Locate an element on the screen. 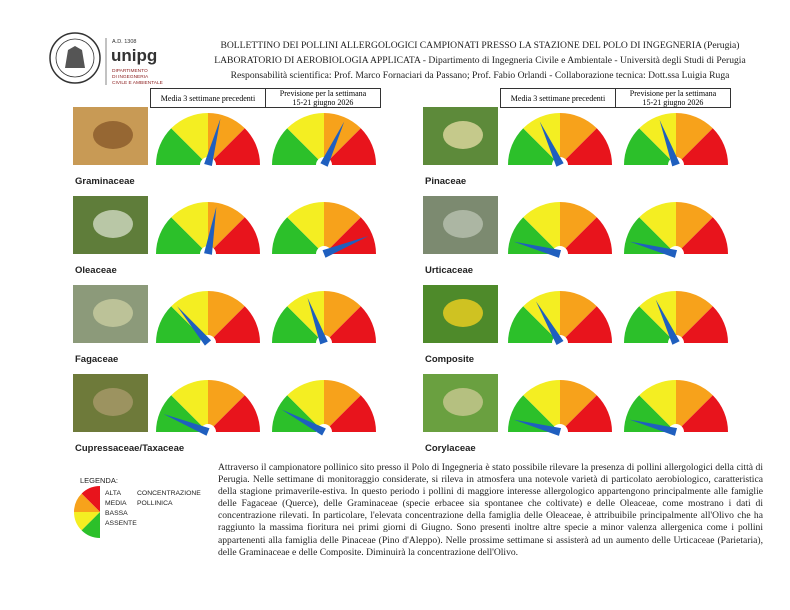 This screenshot has width=790, height=610. legend-level: BASSA is located at coordinates (116, 513).